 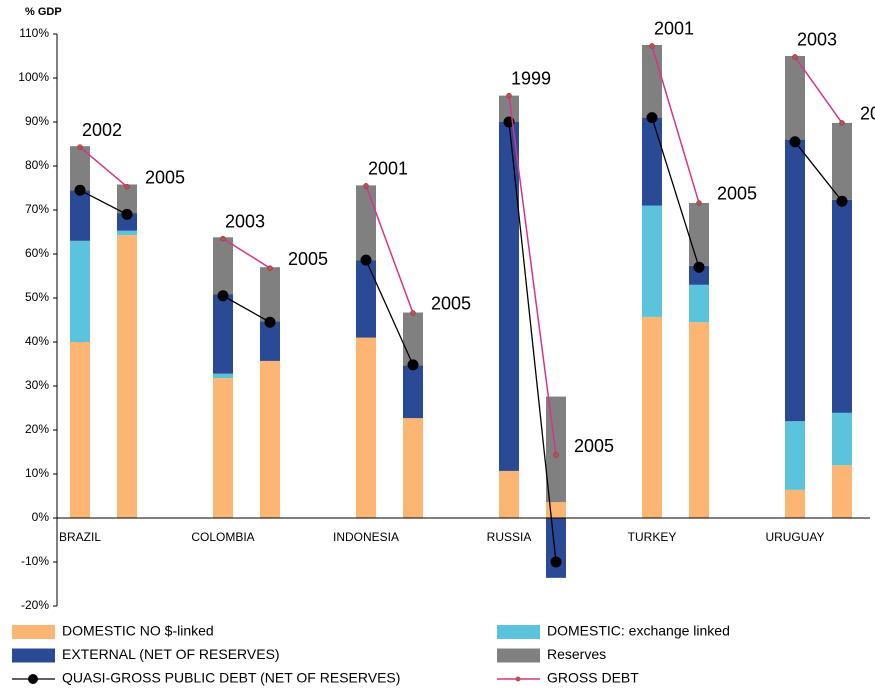 I want to click on y-tick-label: 40%, so click(x=37, y=341).